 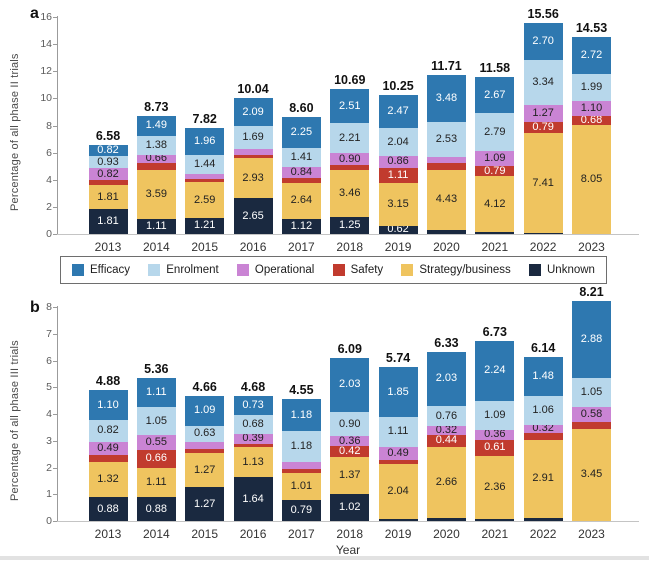 I want to click on segment-value-label: 2.67, so click(x=495, y=94).